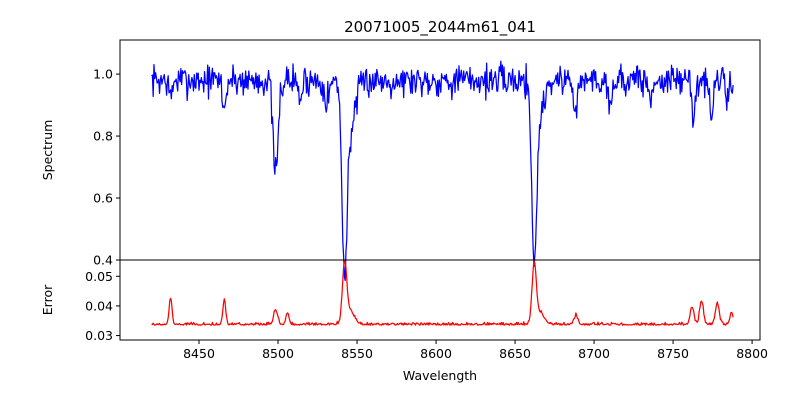 The image size is (800, 404). Describe the element at coordinates (103, 198) in the screenshot. I see `spectrum-y-tick-label: 0.6` at that location.